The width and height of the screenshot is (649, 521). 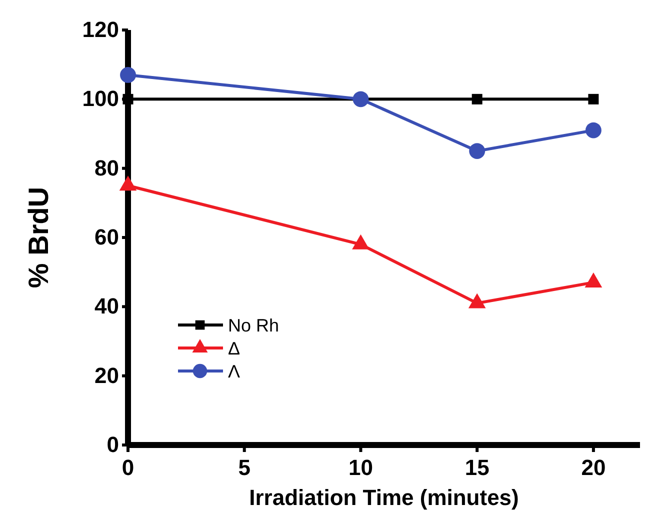 What do you see at coordinates (384, 497) in the screenshot?
I see `x-axis-title: Irradiation Time (minutes)` at bounding box center [384, 497].